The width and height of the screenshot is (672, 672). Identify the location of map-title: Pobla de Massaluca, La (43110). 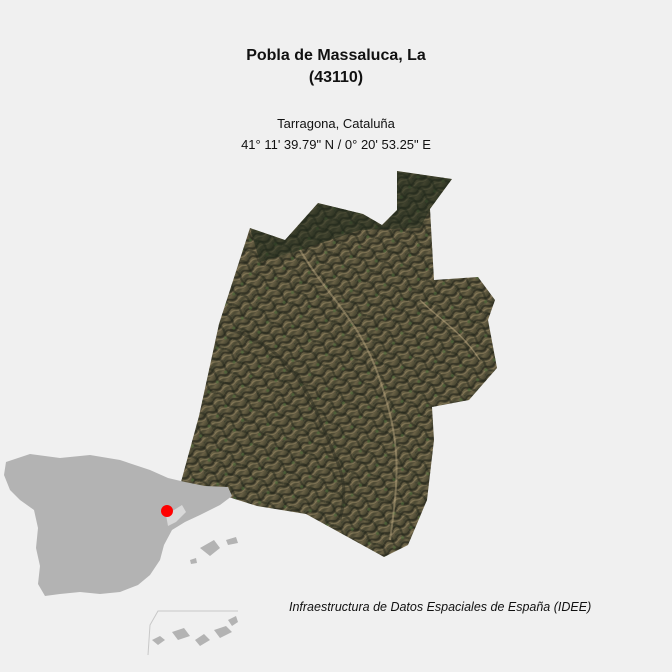
(336, 67).